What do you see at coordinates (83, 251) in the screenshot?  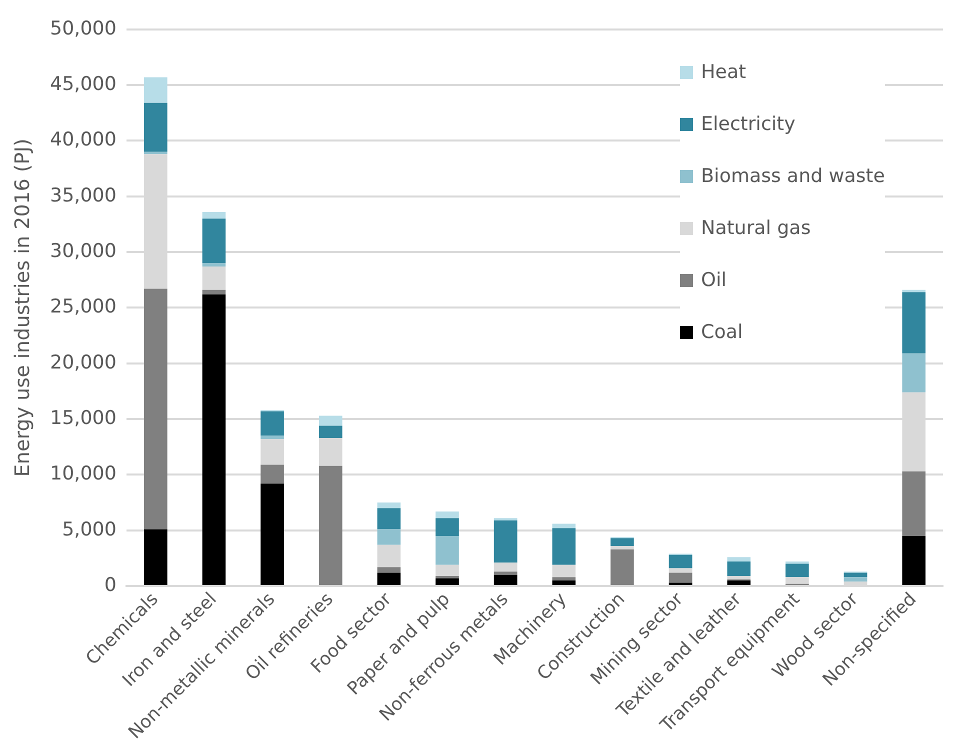 I see `y-tick-label: 30,000` at bounding box center [83, 251].